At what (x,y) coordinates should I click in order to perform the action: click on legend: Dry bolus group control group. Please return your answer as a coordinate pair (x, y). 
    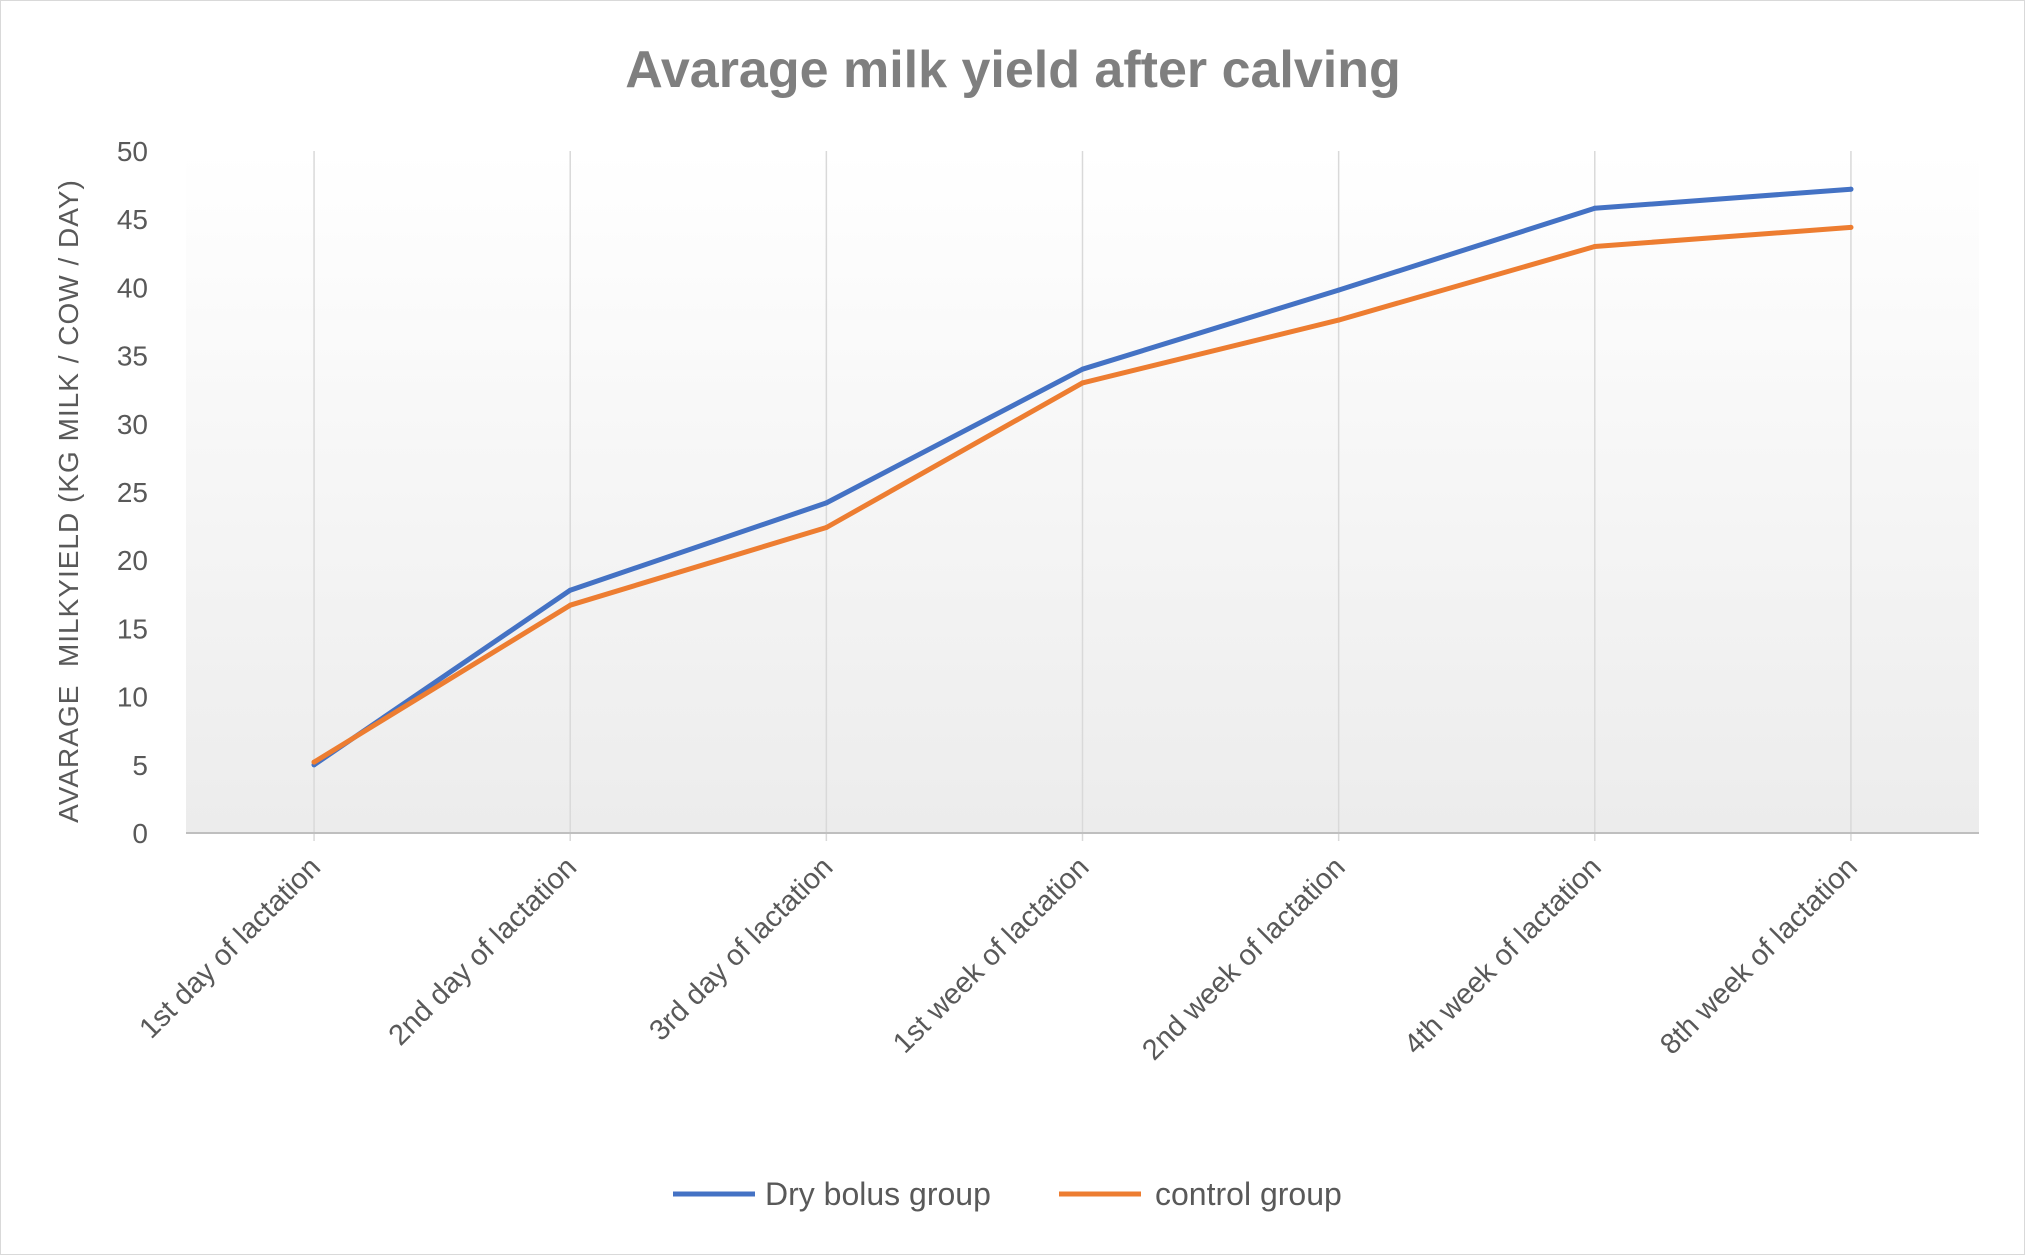
    Looking at the image, I should click on (1007, 1194).